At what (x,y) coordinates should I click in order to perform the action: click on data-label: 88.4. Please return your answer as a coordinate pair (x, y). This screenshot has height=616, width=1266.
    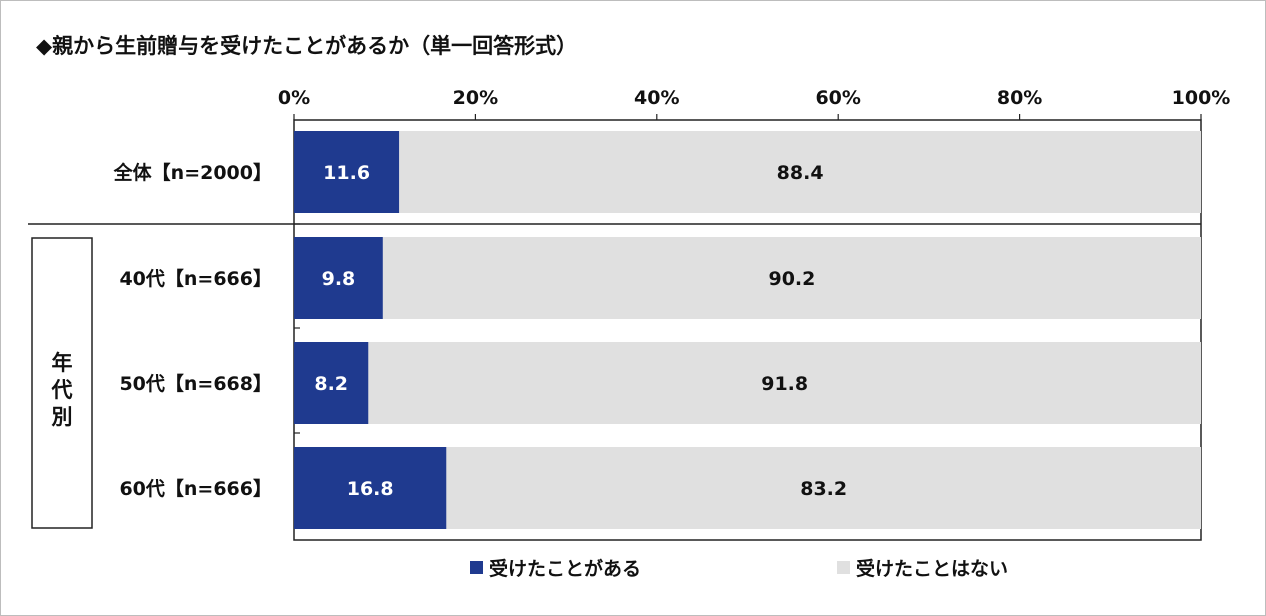
    Looking at the image, I should click on (800, 173).